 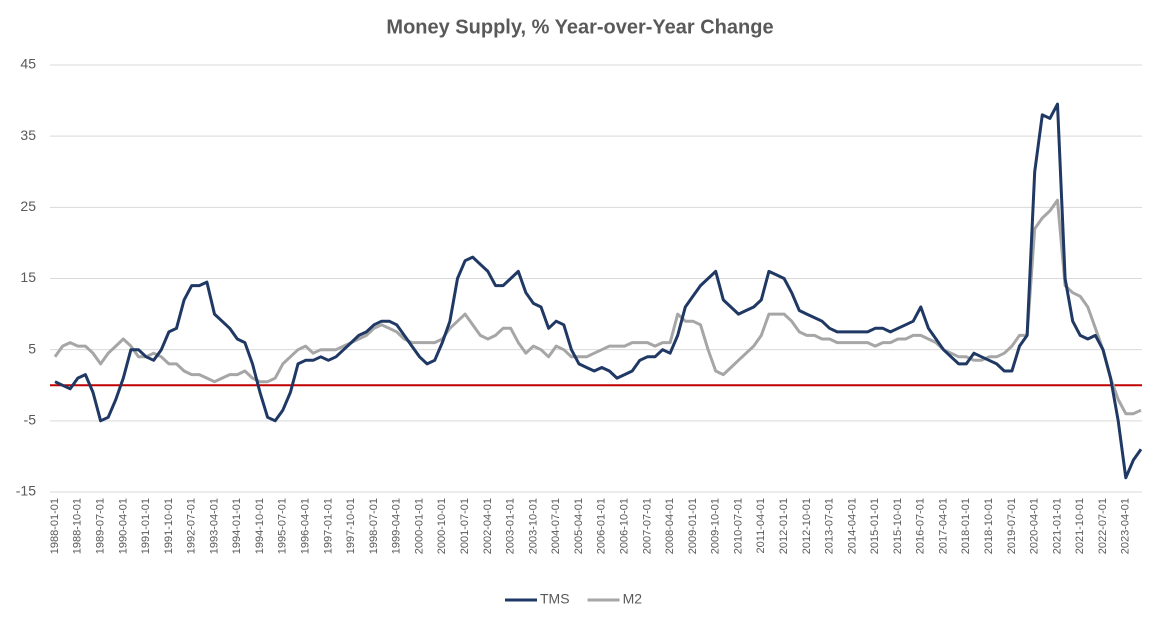 What do you see at coordinates (807, 526) in the screenshot?
I see `x-tick-label: 2012-10-01` at bounding box center [807, 526].